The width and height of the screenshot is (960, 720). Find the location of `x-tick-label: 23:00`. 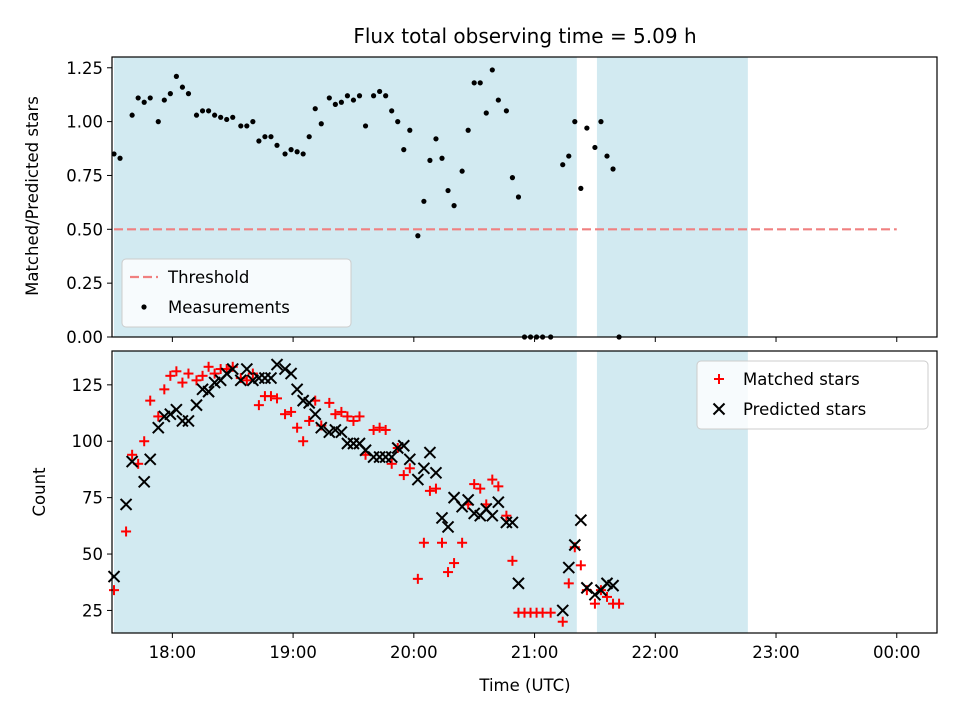

x-tick-label: 23:00 is located at coordinates (776, 652).